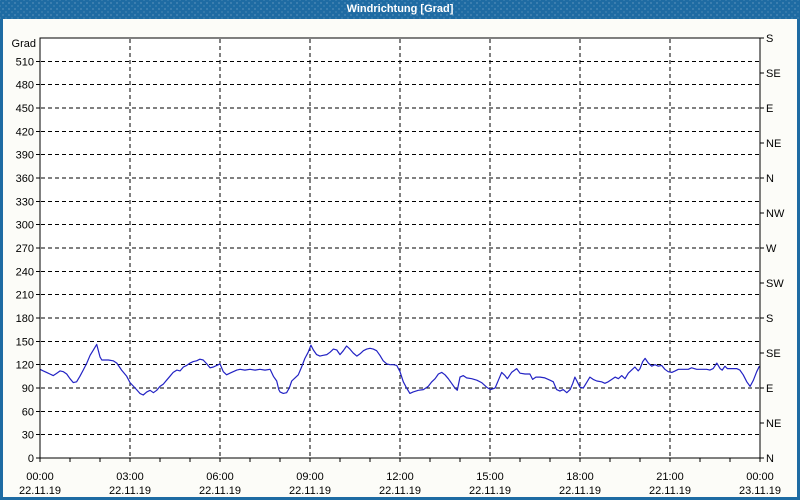 The height and width of the screenshot is (500, 800). Describe the element at coordinates (25, 202) in the screenshot. I see `y-axis-tick-label: 330` at that location.